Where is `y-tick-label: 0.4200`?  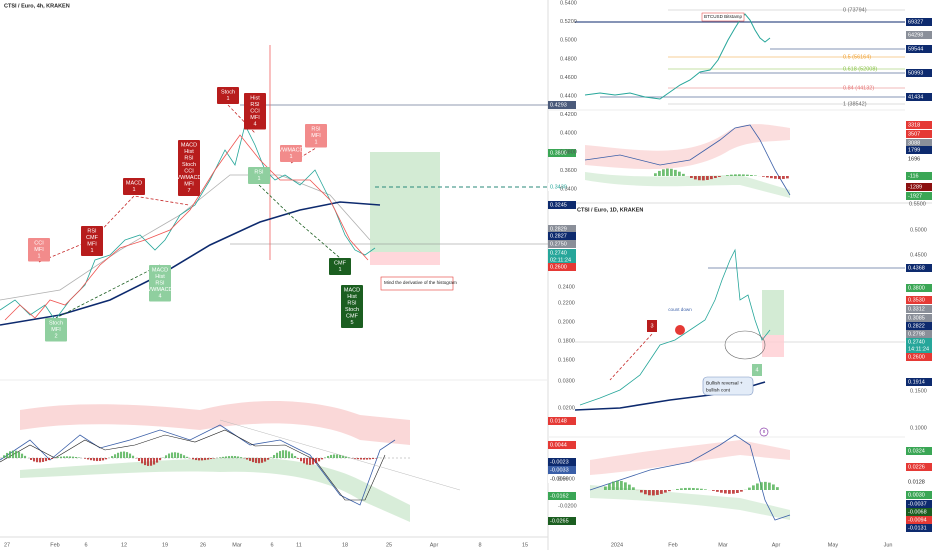 y-tick-label: 0.4200 is located at coordinates (568, 115).